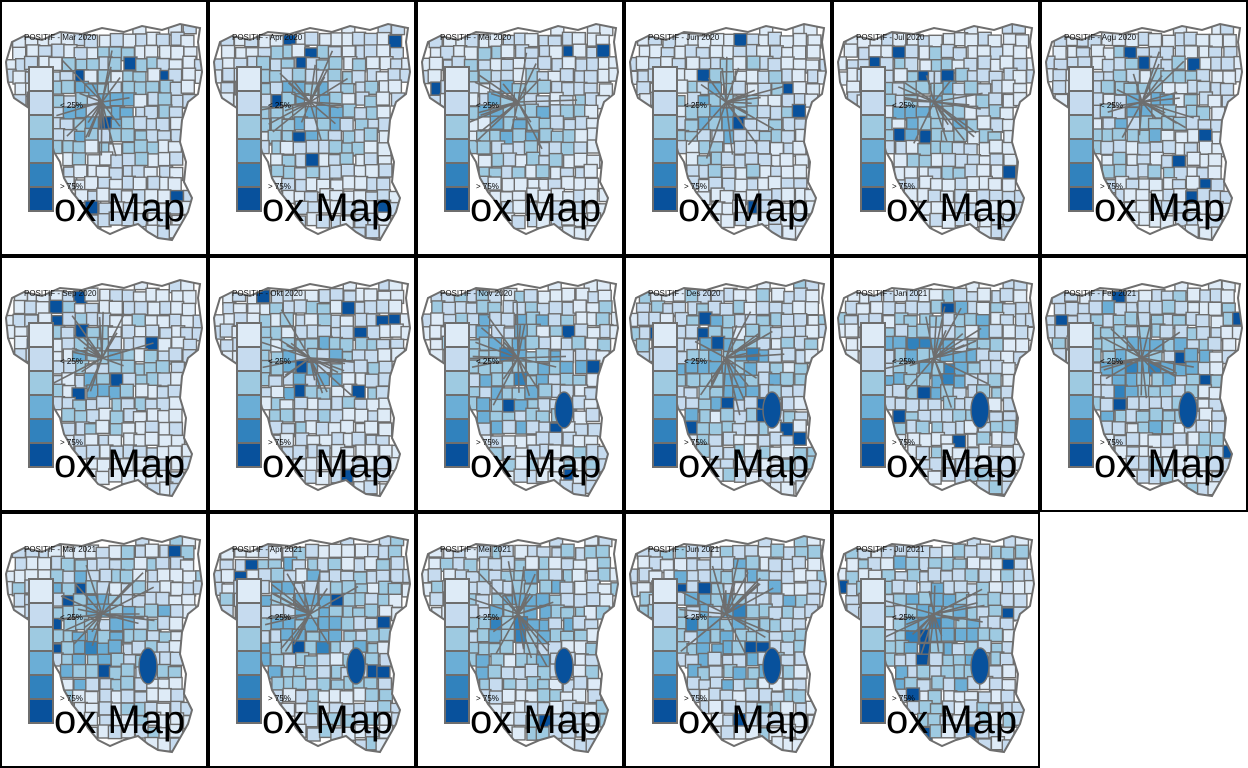 This screenshot has width=1248, height=768. Describe the element at coordinates (695, 617) in the screenshot. I see `legend-low-label: < 25%` at that location.